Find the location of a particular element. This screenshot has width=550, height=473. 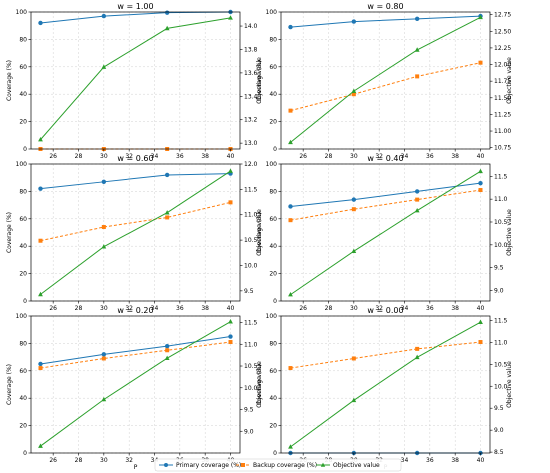

y-tick-label-left: 100 is located at coordinates (22, 164).